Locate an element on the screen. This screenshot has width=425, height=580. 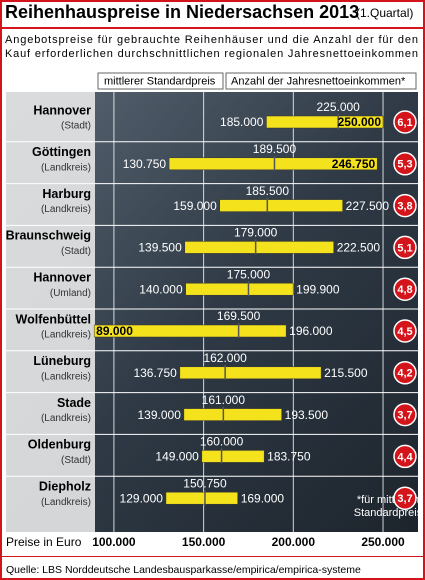
mid-label: 185.500 is located at coordinates (268, 191).